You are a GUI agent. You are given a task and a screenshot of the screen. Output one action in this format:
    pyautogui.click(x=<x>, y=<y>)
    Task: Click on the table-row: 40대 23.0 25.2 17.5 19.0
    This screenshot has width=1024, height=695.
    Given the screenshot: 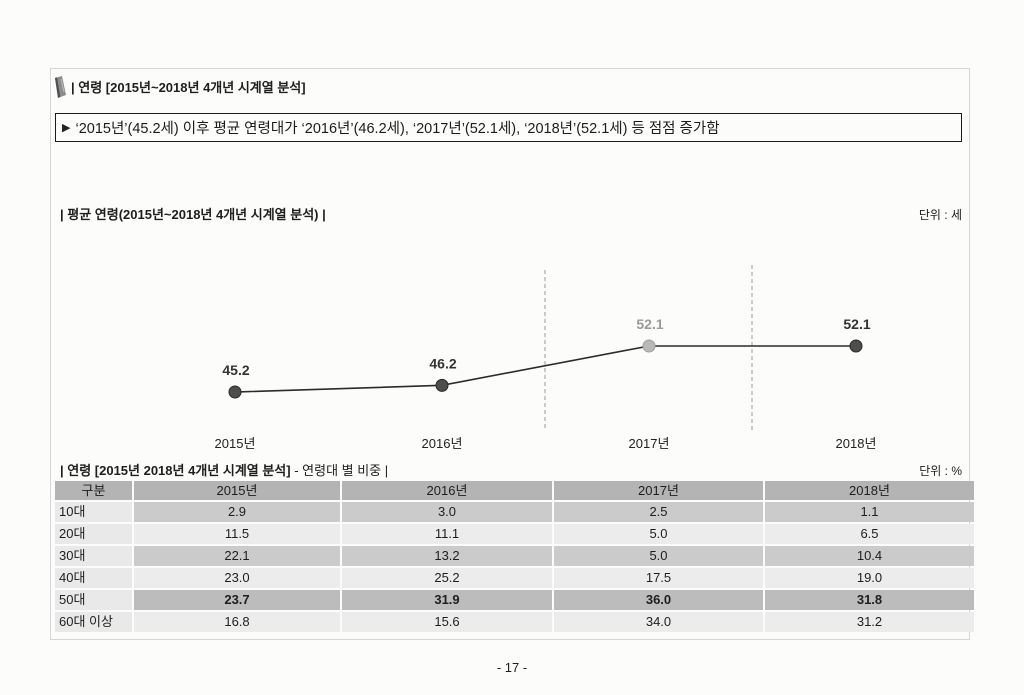 What is the action you would take?
    pyautogui.click(x=514, y=578)
    